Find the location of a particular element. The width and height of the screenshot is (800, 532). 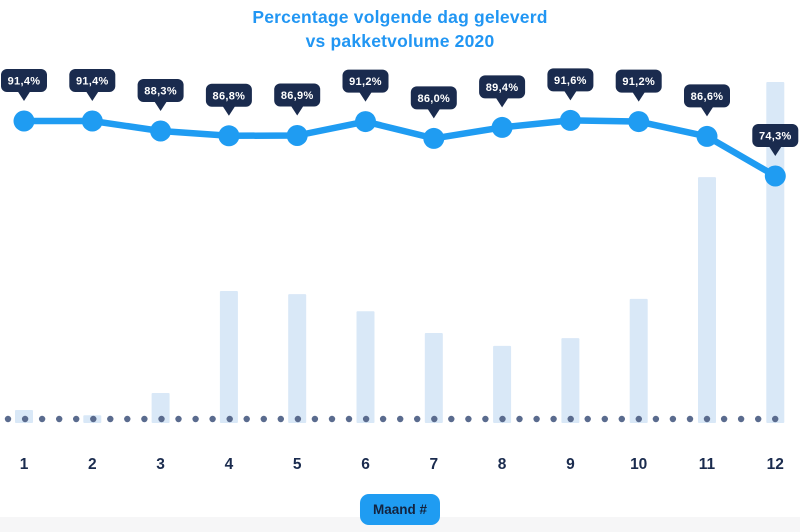

x-axis-label: 4 is located at coordinates (229, 464).